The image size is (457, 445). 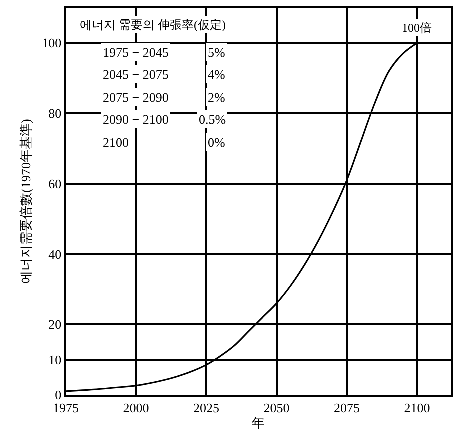 What do you see at coordinates (55, 324) in the screenshot?
I see `y-tick-label: 20` at bounding box center [55, 324].